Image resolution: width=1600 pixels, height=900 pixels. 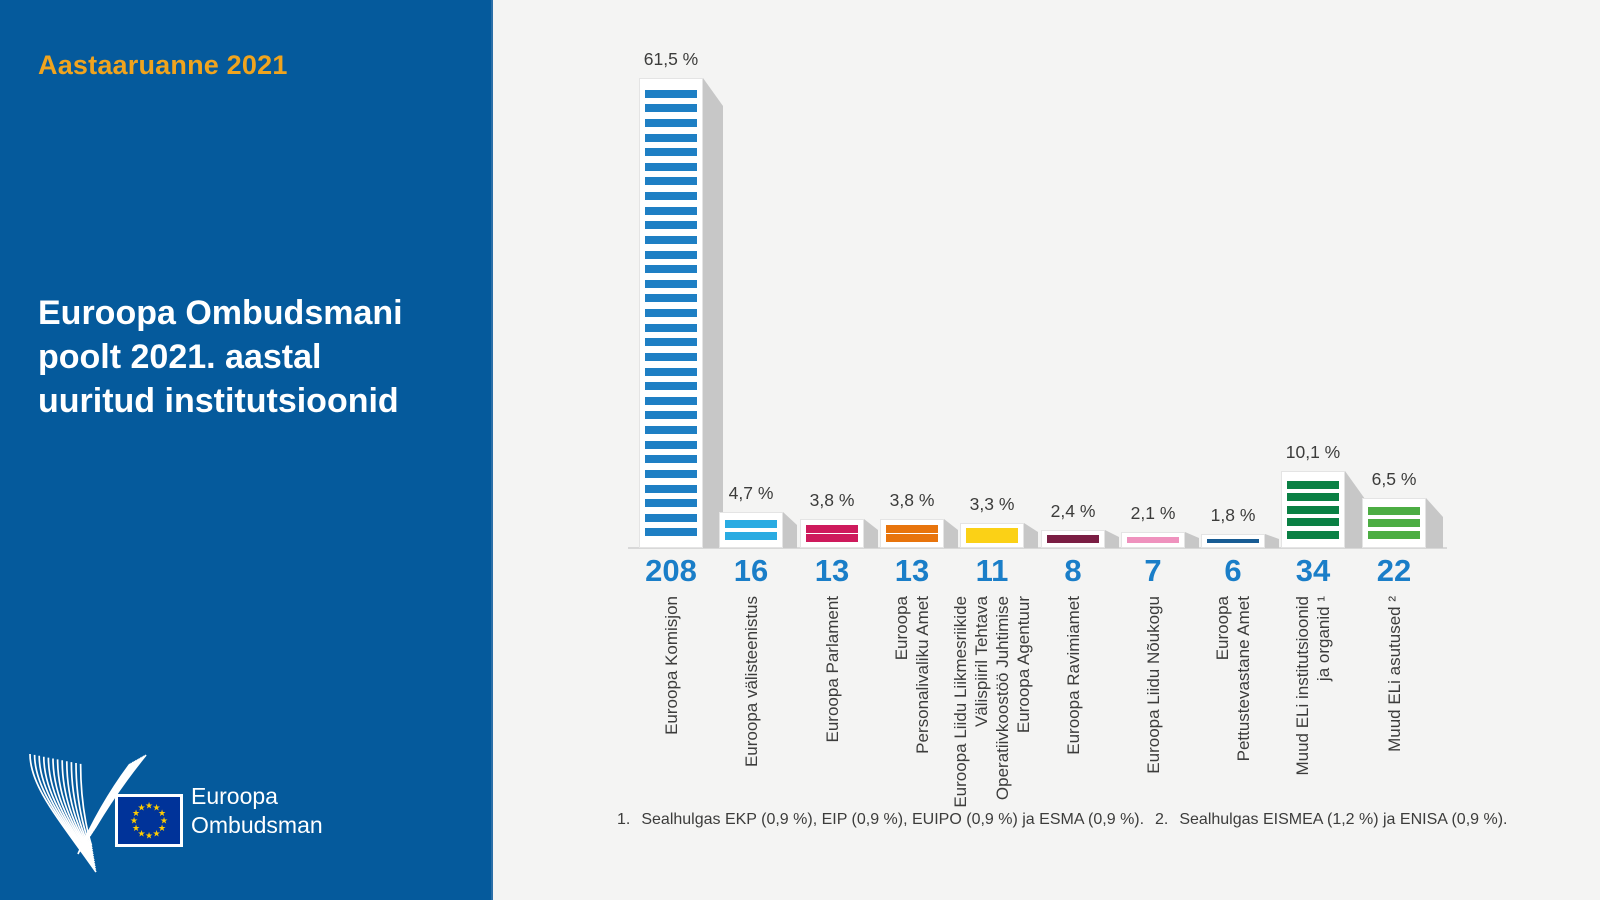 What do you see at coordinates (1002, 698) in the screenshot?
I see `x-axis-label-line: Operatiivkoostöö Juhtimise` at bounding box center [1002, 698].